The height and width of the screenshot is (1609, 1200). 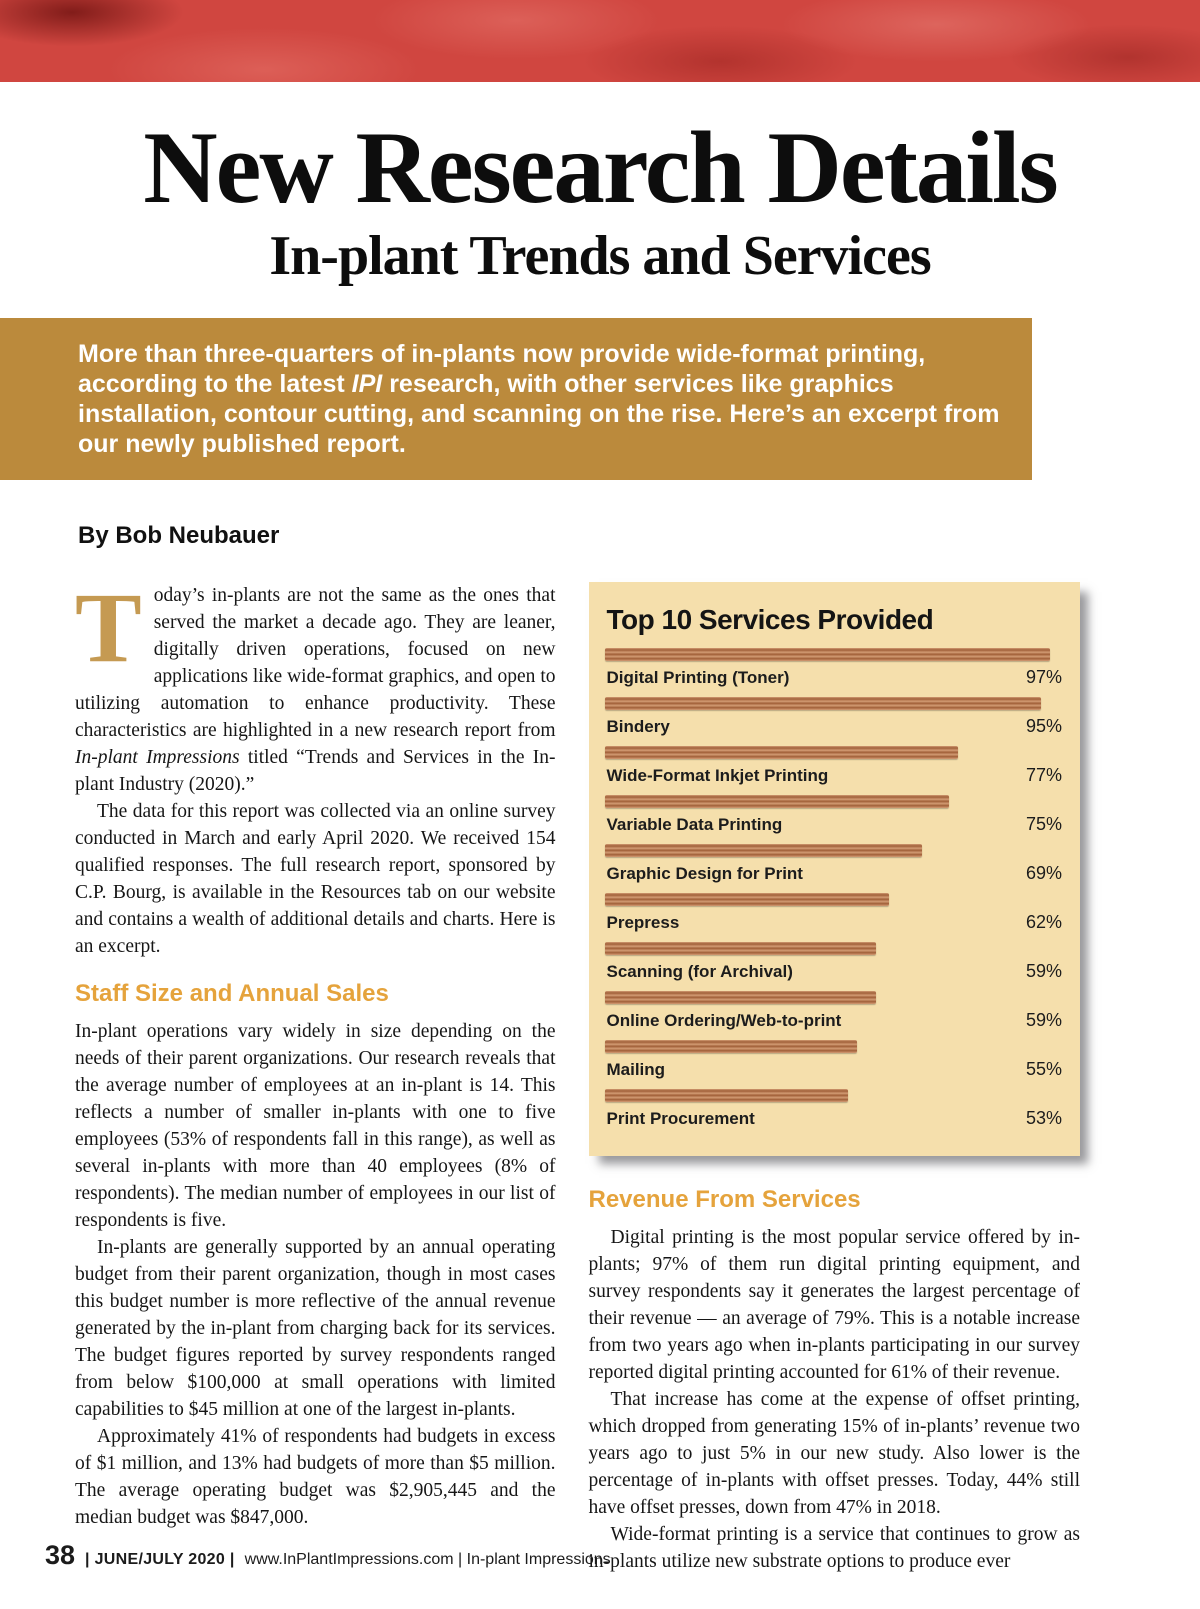 I want to click on chart-label-row: Online Ordering/Web-to-print 59%, so click(x=835, y=1020).